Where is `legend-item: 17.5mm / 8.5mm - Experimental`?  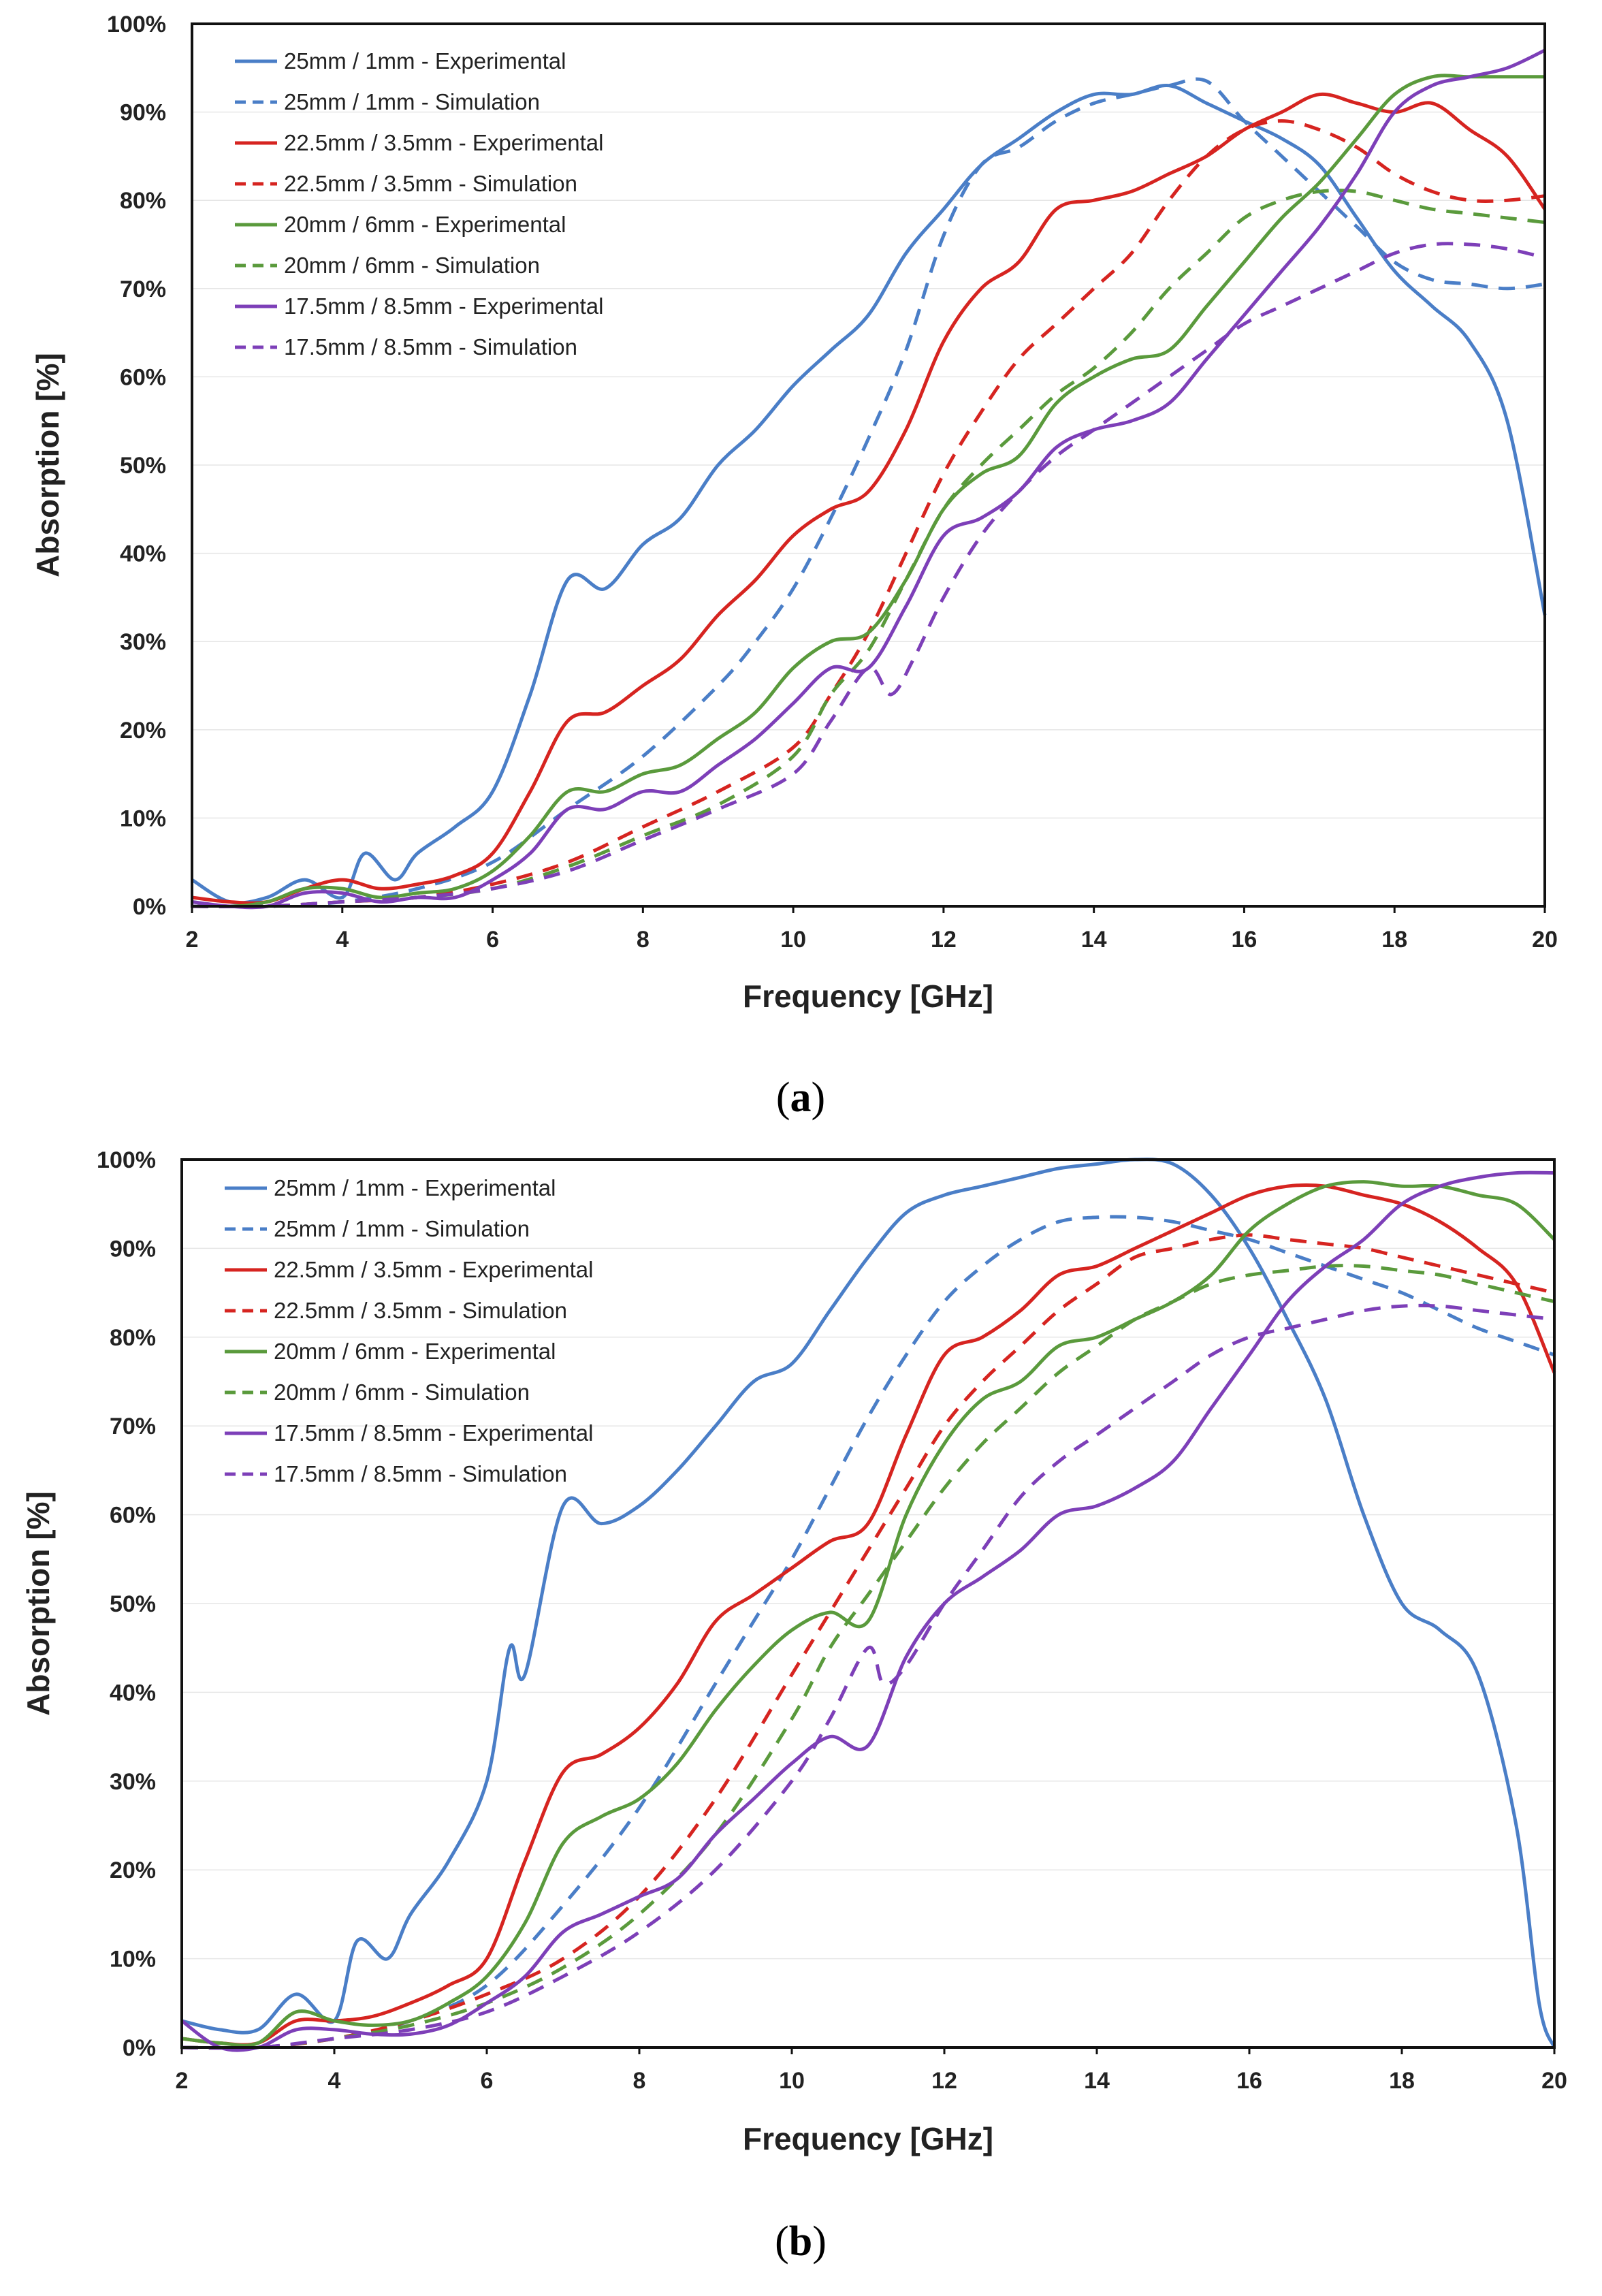
legend-item: 17.5mm / 8.5mm - Experimental is located at coordinates (409, 1433).